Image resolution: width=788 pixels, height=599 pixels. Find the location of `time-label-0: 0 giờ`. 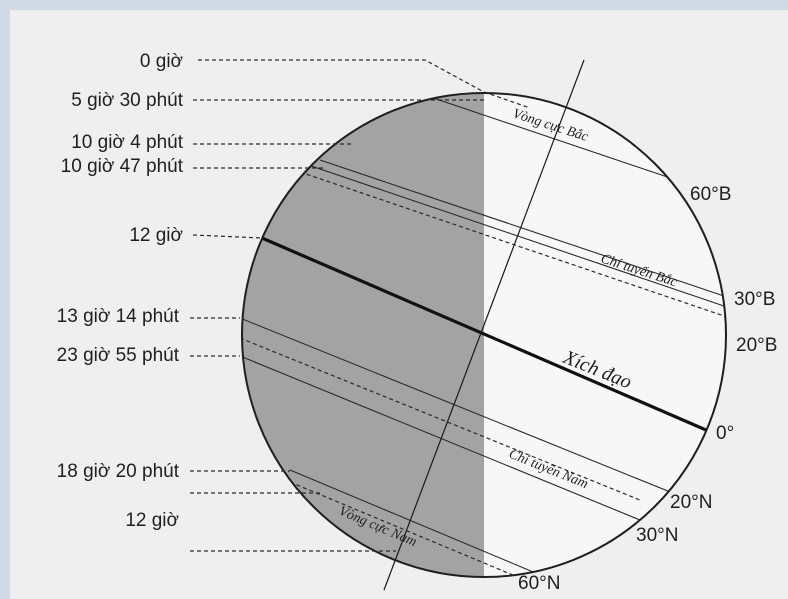

time-label-0: 0 giờ is located at coordinates (161, 61).